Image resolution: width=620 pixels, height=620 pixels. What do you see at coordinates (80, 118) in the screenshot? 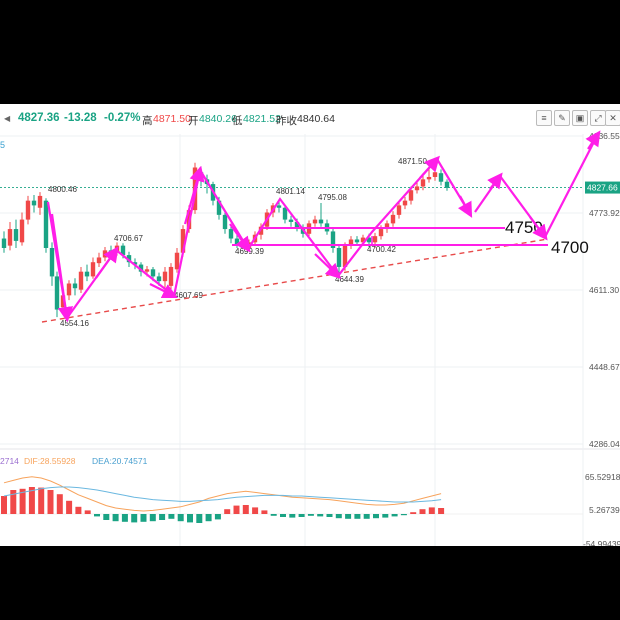
I see `price-change: -13.28` at bounding box center [80, 118].